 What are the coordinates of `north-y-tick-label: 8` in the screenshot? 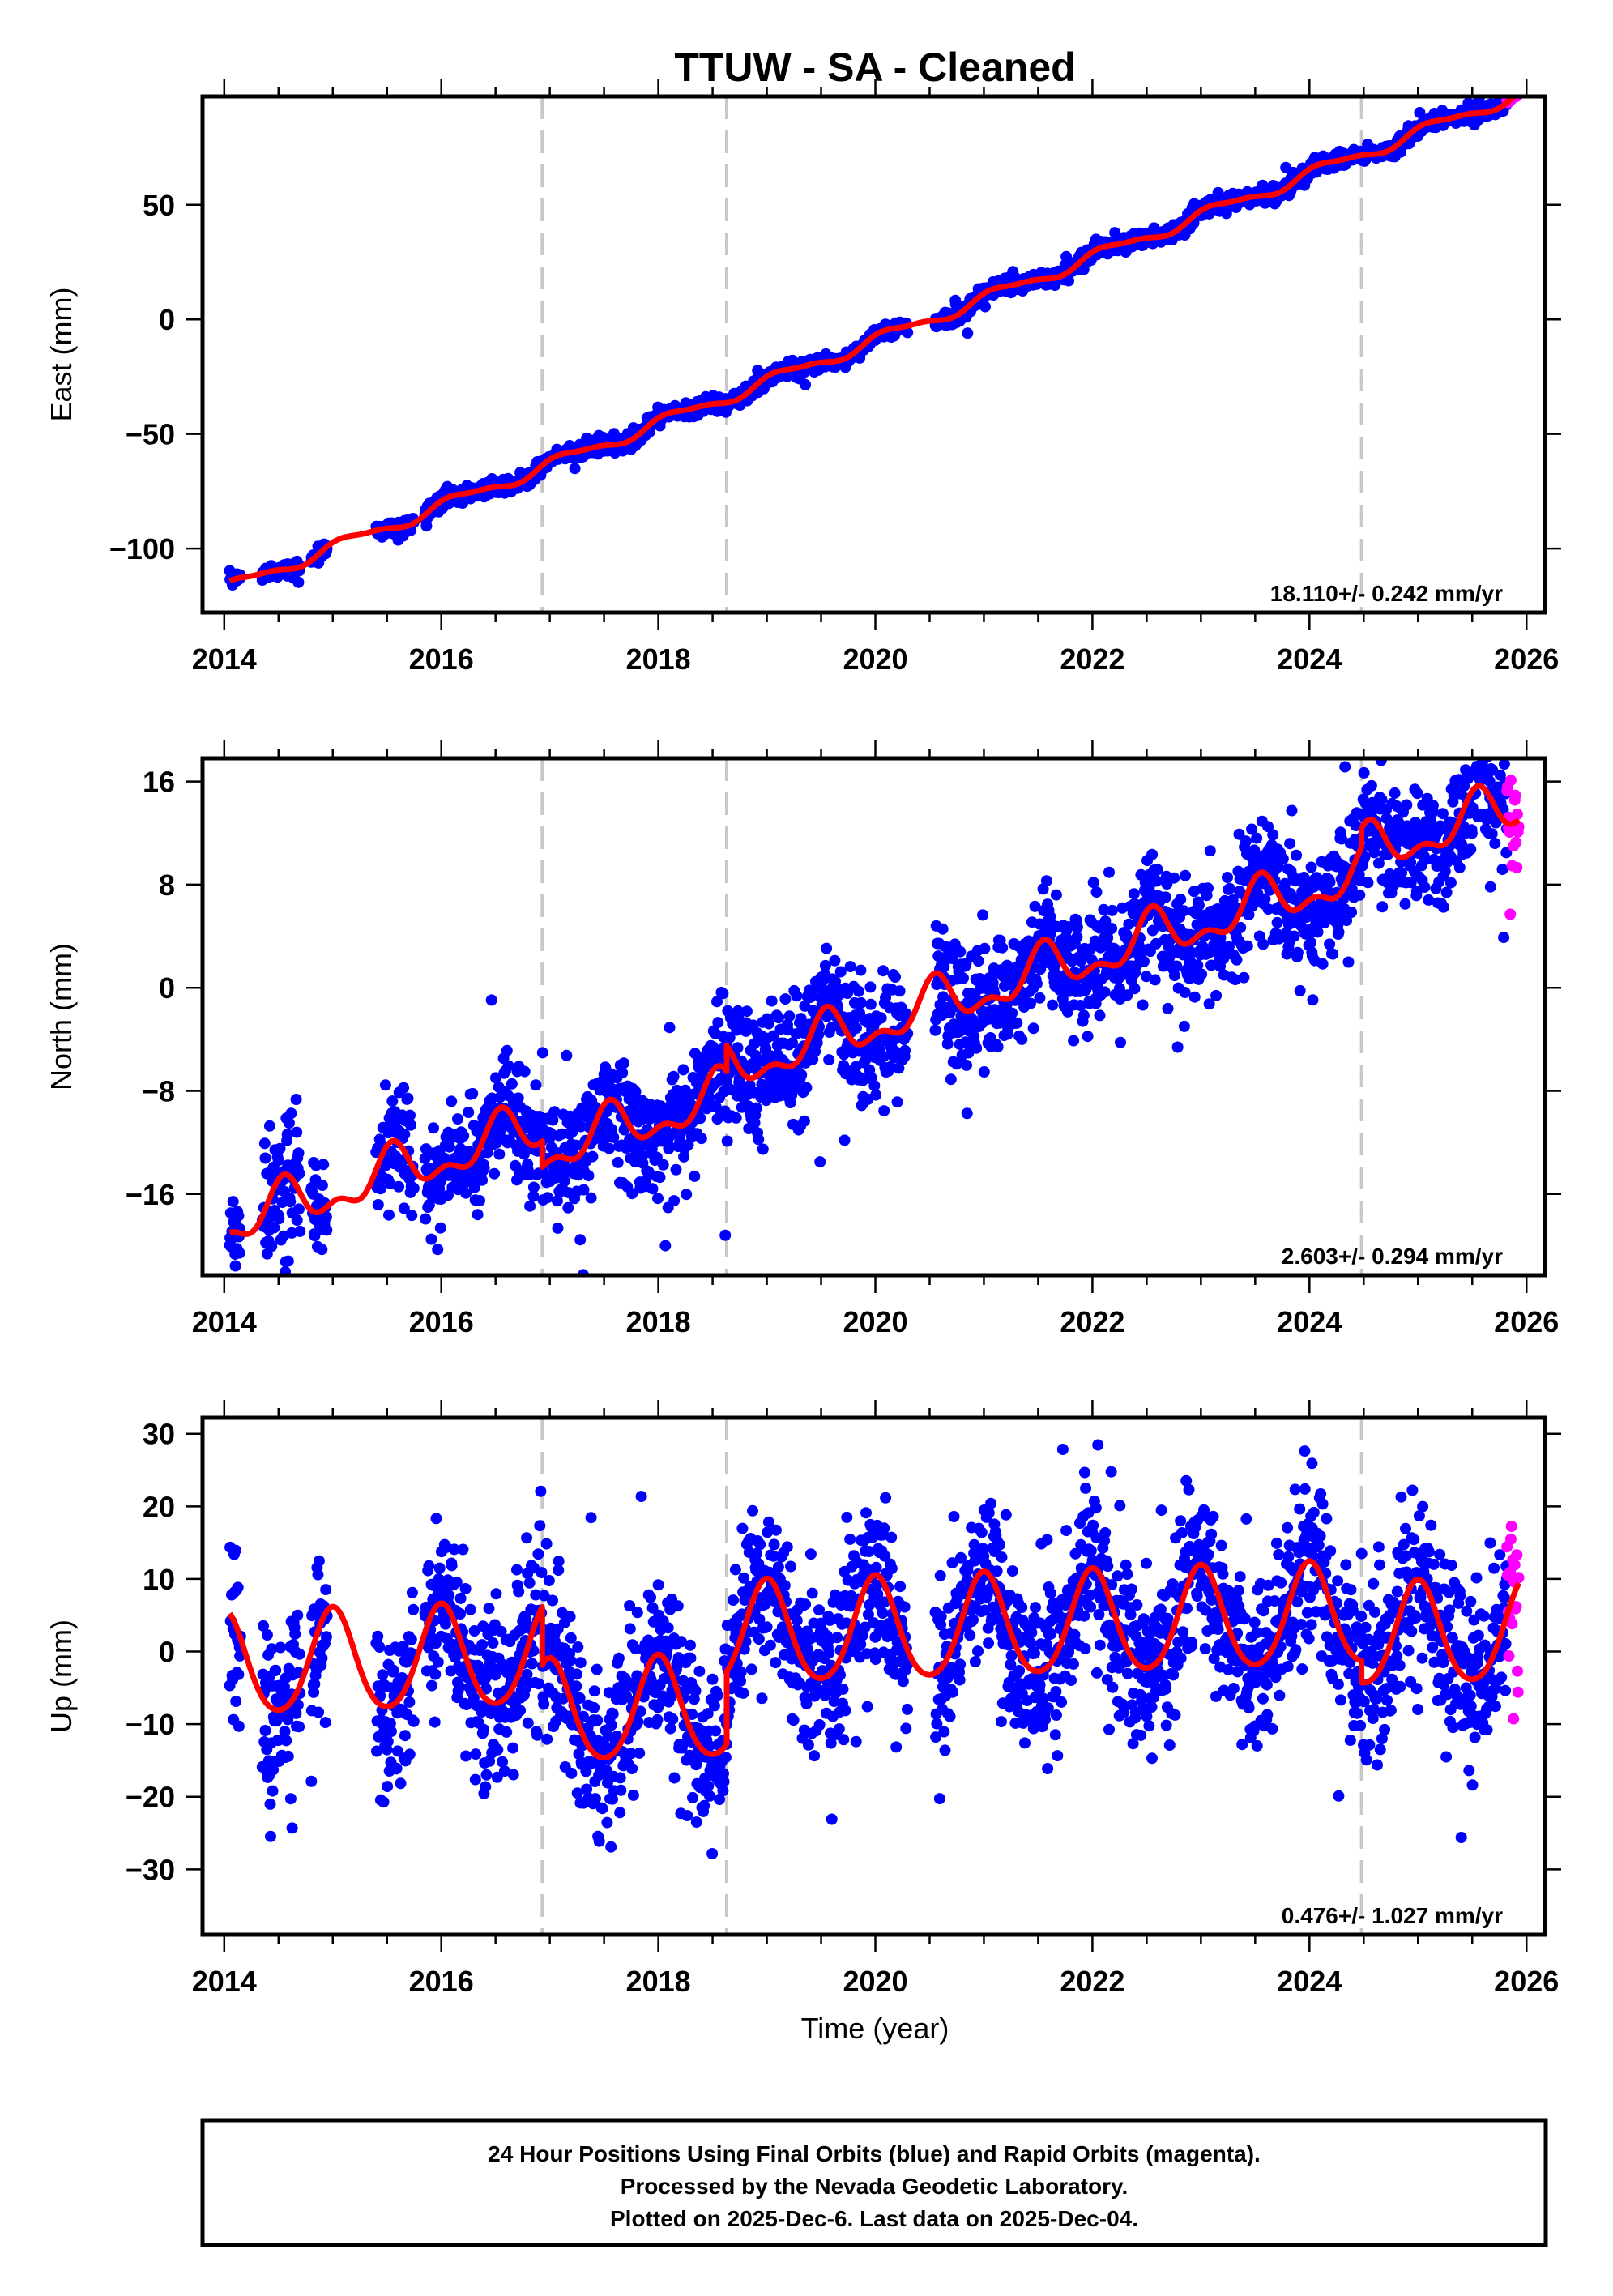 It's located at (167, 885).